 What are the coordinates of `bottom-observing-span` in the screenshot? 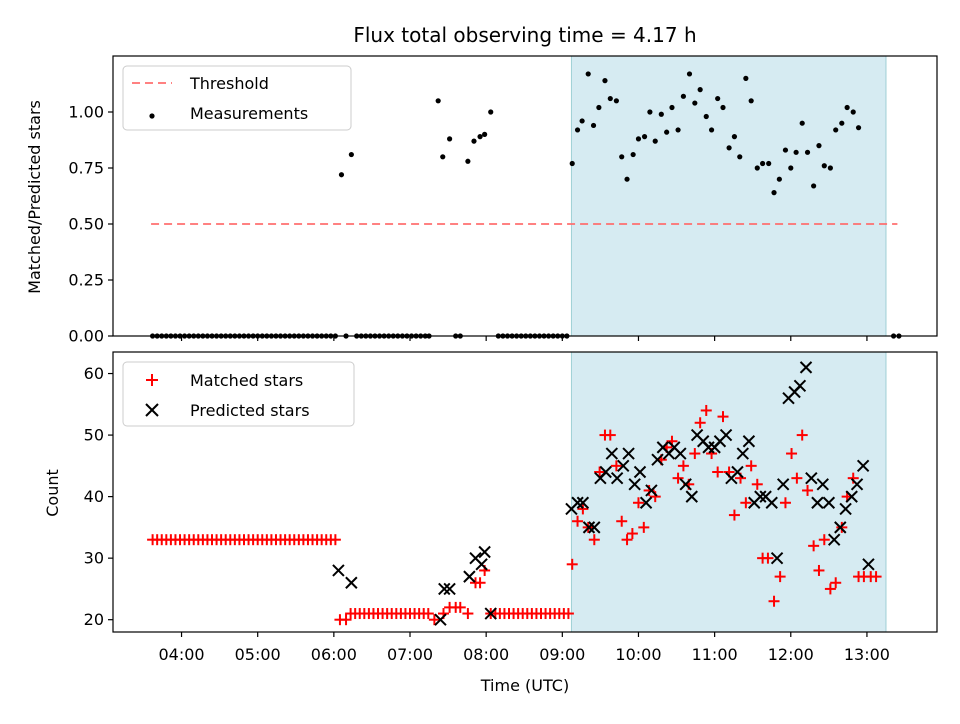 It's located at (728, 492).